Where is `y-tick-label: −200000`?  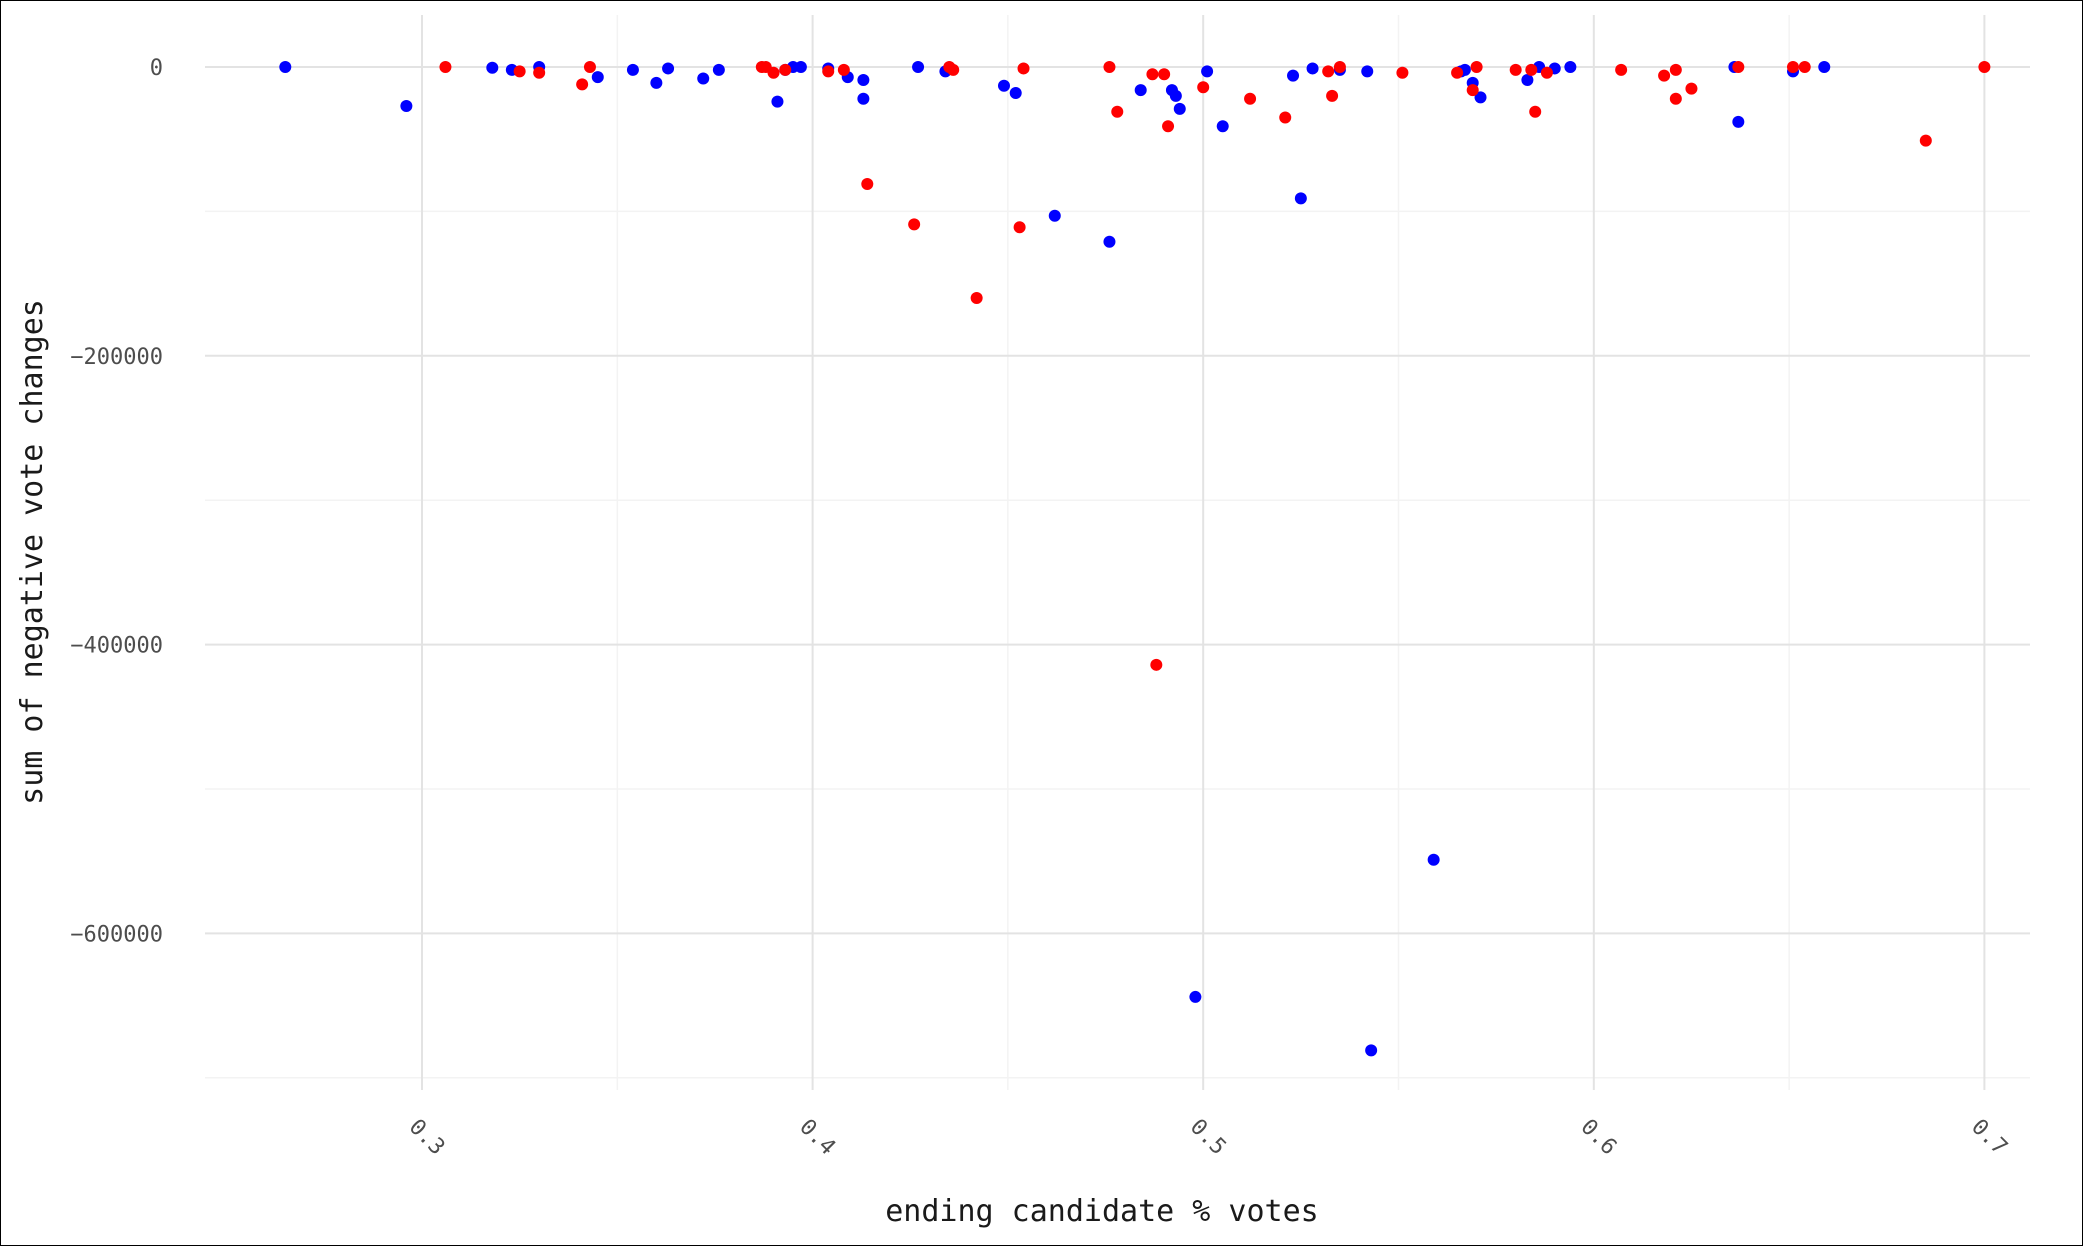 y-tick-label: −200000 is located at coordinates (116, 357).